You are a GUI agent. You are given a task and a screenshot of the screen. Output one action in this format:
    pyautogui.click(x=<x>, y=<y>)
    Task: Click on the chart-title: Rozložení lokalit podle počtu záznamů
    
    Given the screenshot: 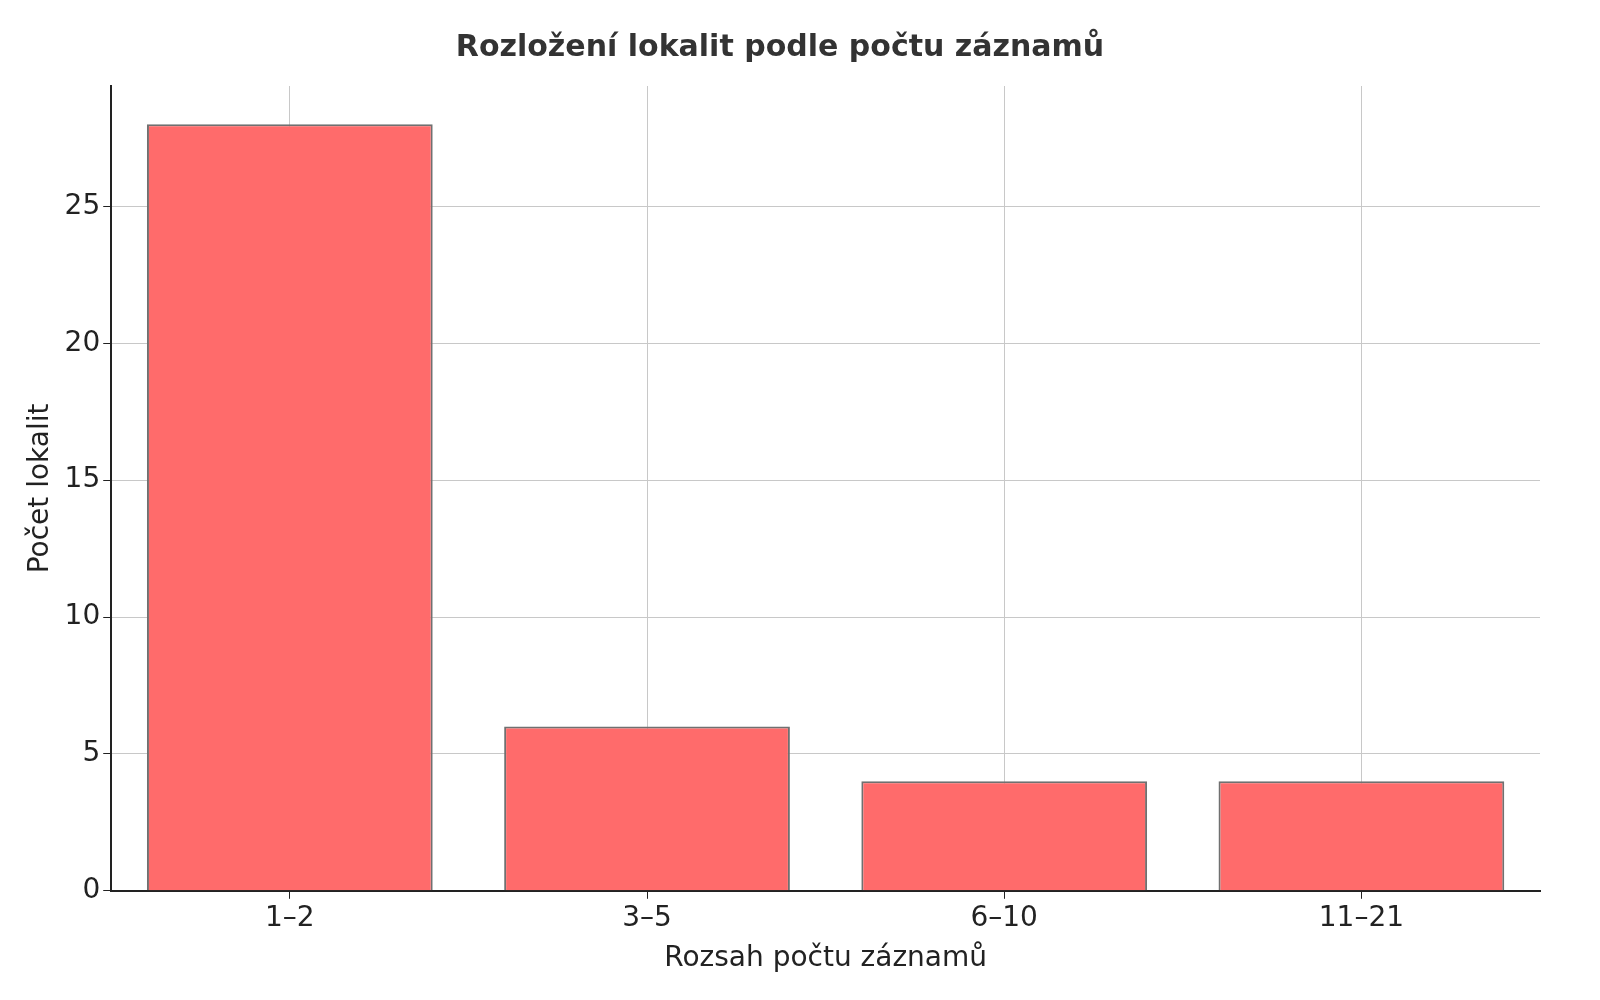 What is the action you would take?
    pyautogui.click(x=780, y=45)
    